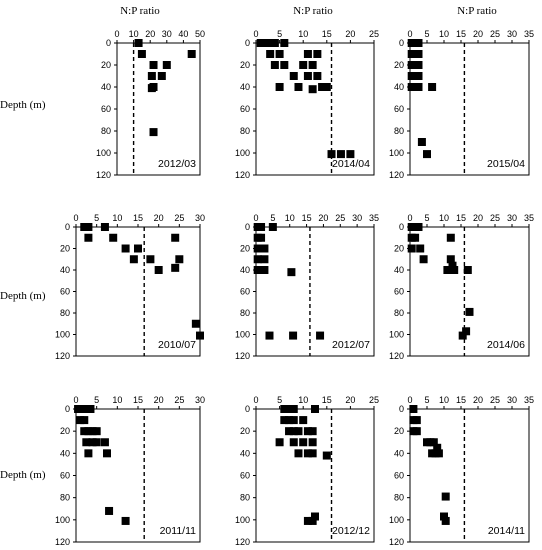  Describe the element at coordinates (307, 287) in the screenshot. I see `panel-5: 0 5 10 15 20 25 30 35 0 20 40 60 80 100 120 2012/07` at that location.